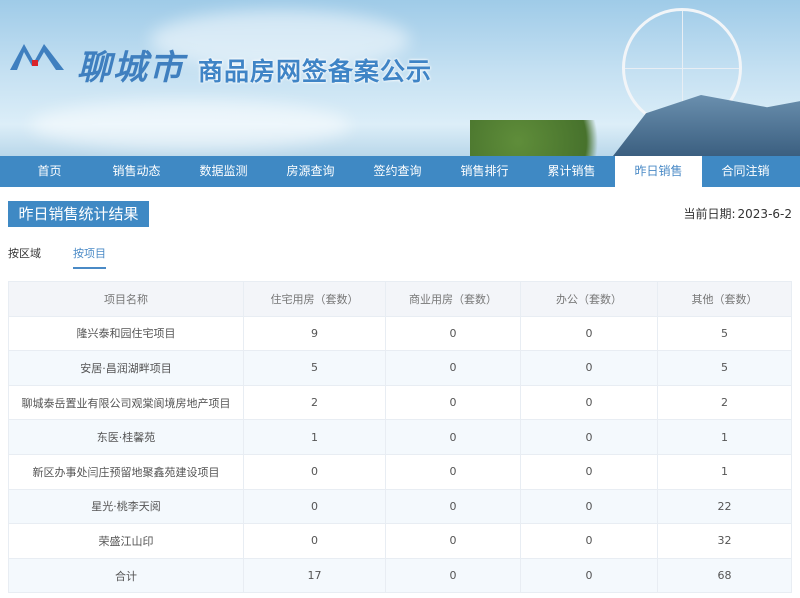 This screenshot has width=800, height=598. I want to click on cell-residential: 1, so click(314, 437).